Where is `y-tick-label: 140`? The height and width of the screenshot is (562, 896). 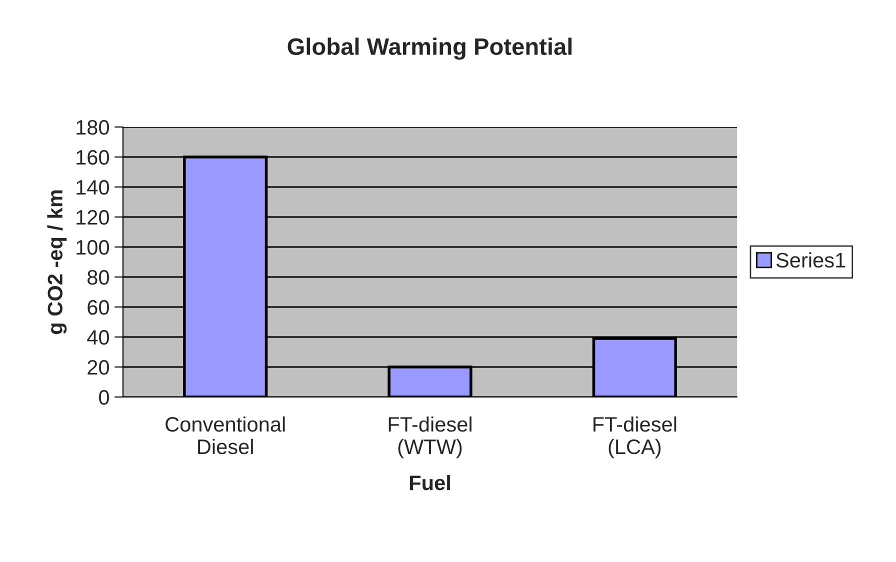
y-tick-label: 140 is located at coordinates (92, 187).